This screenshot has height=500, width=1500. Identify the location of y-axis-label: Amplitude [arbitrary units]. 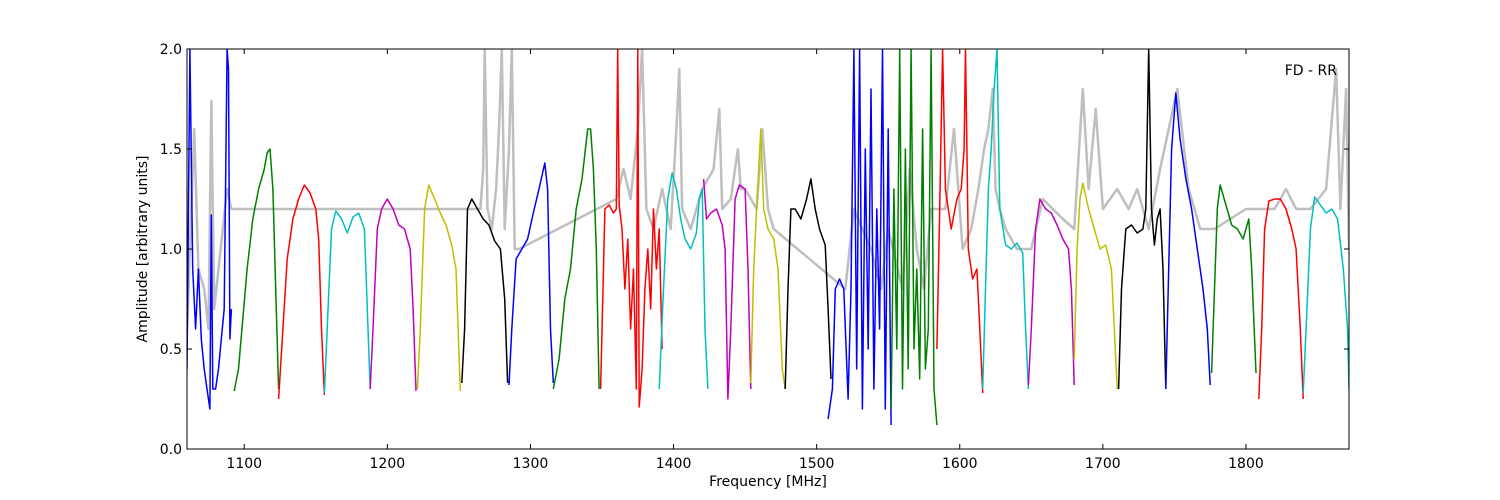
(143, 249).